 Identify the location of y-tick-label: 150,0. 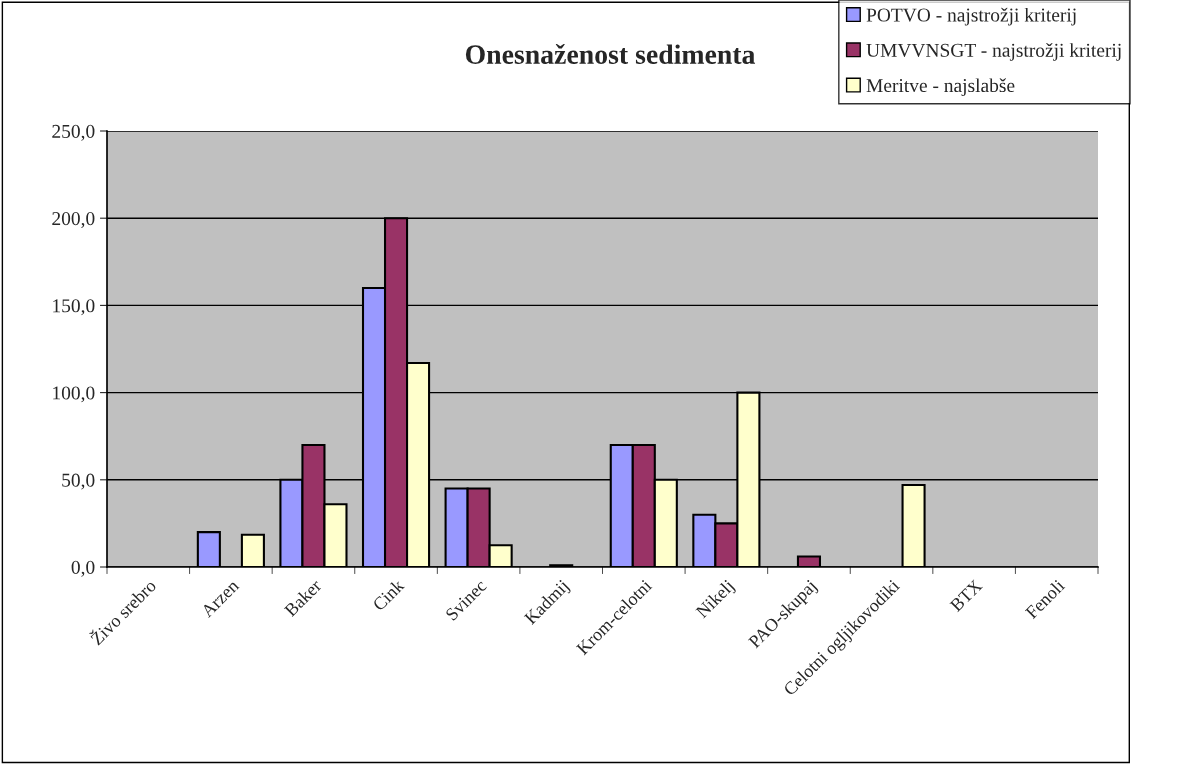
(74, 307).